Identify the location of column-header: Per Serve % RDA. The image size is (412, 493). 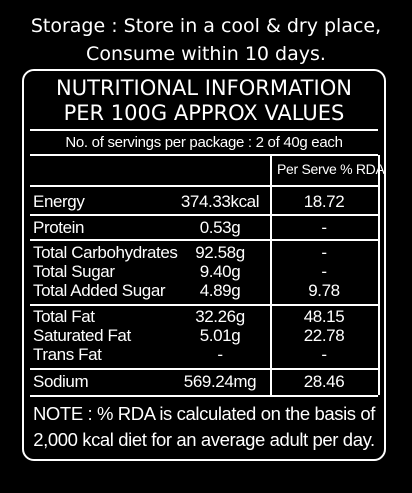
(331, 169).